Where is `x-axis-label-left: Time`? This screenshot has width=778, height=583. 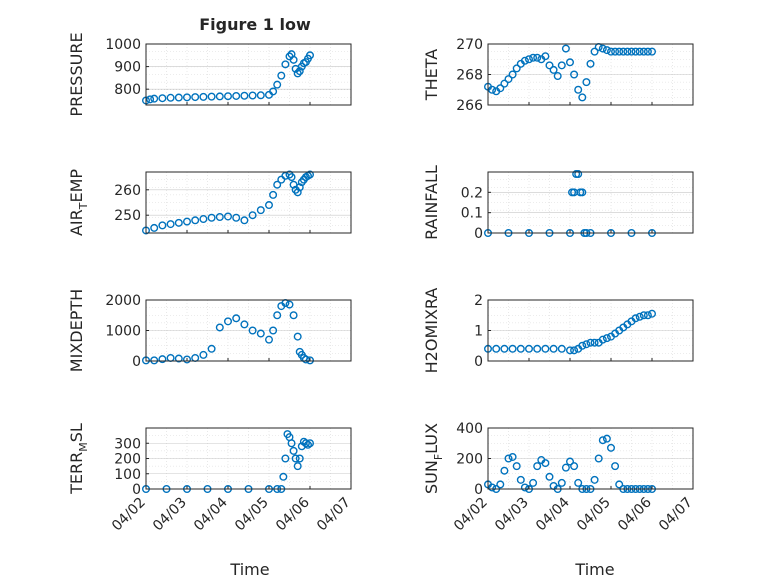
x-axis-label-left: Time is located at coordinates (249, 569).